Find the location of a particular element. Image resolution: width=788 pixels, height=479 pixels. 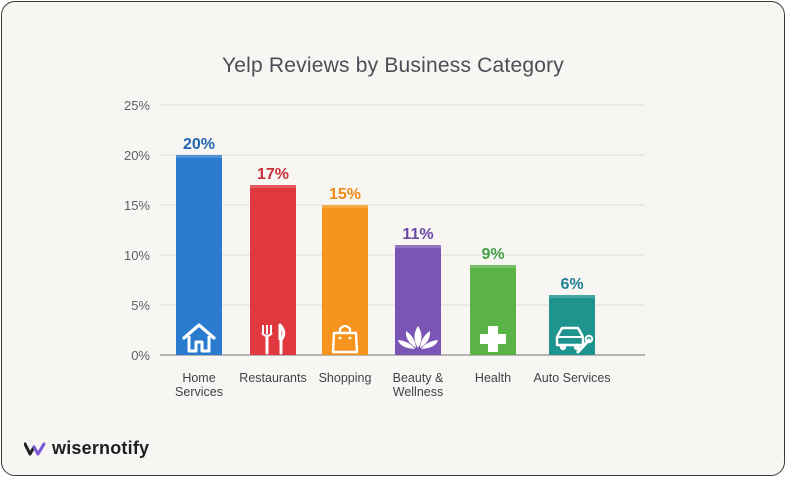

medical-cross-icon is located at coordinates (493, 339).